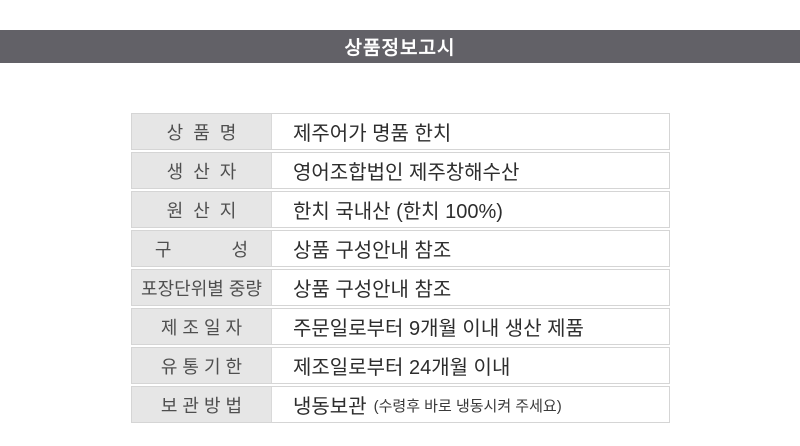 Image resolution: width=800 pixels, height=446 pixels. Describe the element at coordinates (330, 407) in the screenshot. I see `storage-value: 냉동보관` at that location.